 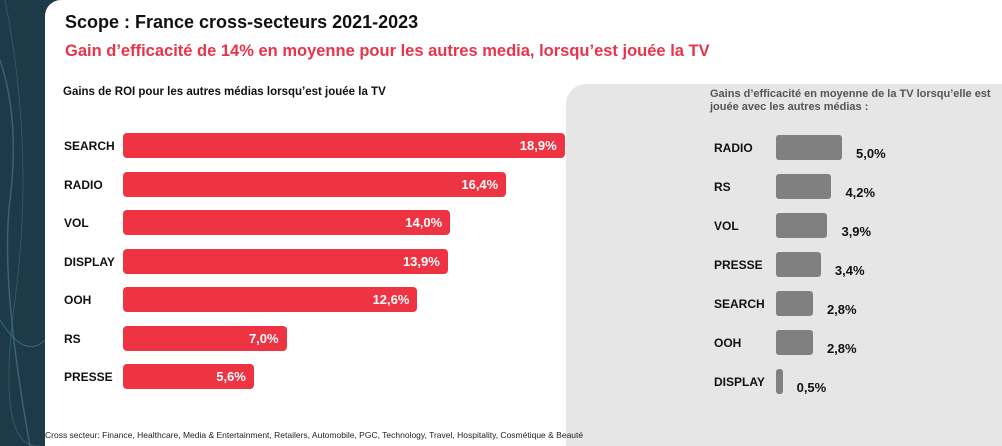 I want to click on tv-bar-vol, so click(x=802, y=225).